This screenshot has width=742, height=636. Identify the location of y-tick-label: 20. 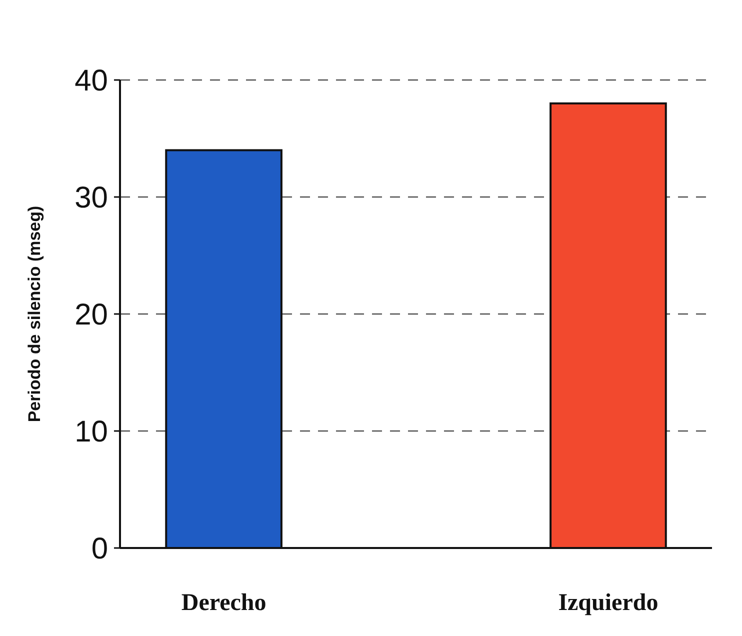
(91, 315).